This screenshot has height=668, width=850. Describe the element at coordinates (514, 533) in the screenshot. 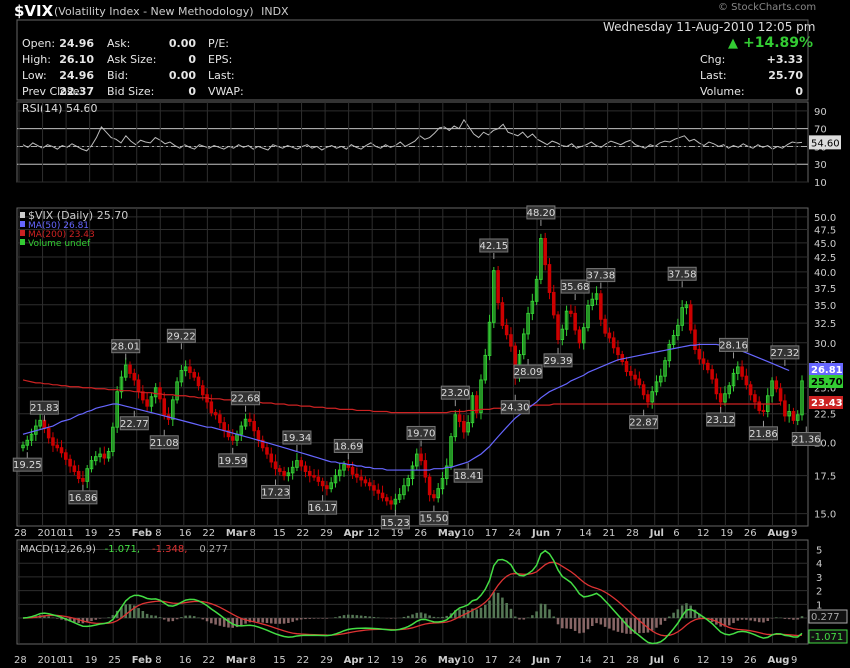

I see `price-x-label: 24` at that location.